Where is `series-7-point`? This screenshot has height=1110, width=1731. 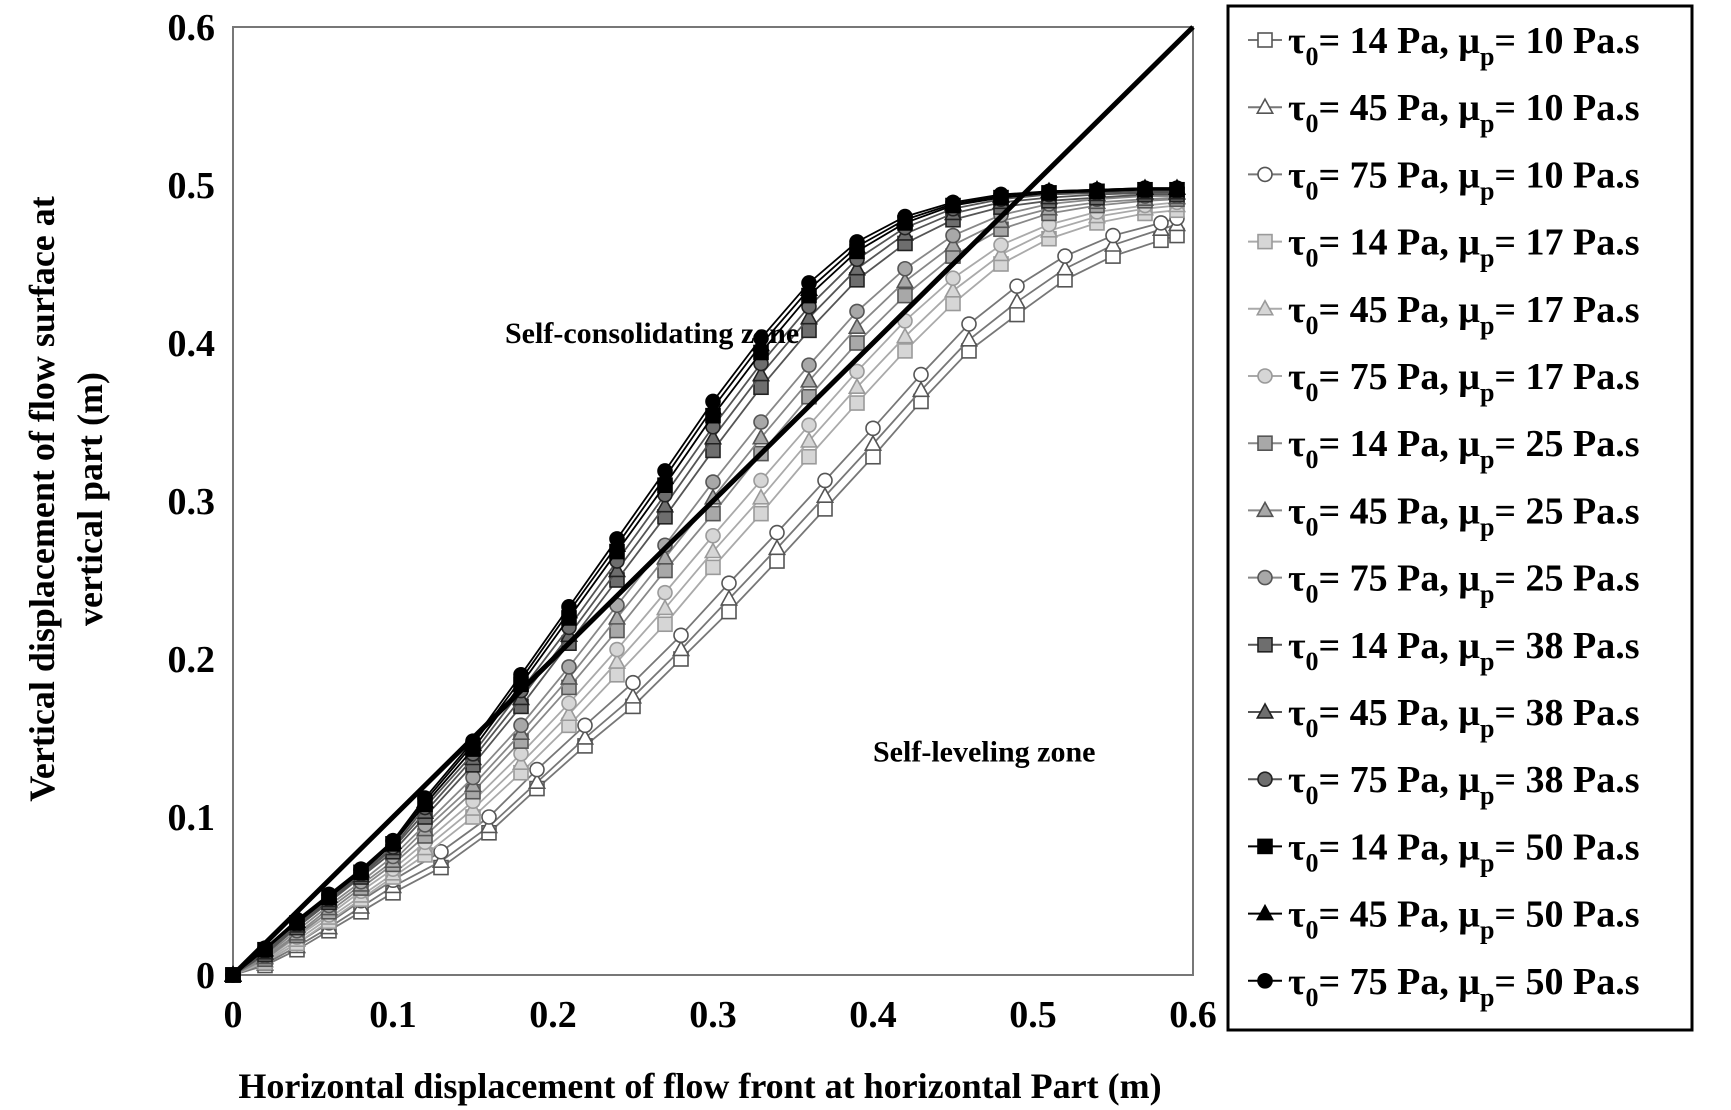 series-7-point is located at coordinates (857, 343).